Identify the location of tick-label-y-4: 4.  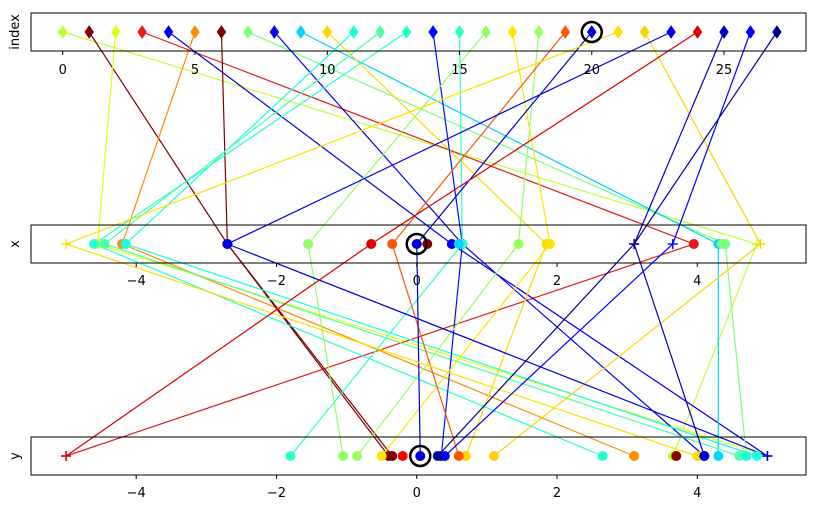
(697, 493).